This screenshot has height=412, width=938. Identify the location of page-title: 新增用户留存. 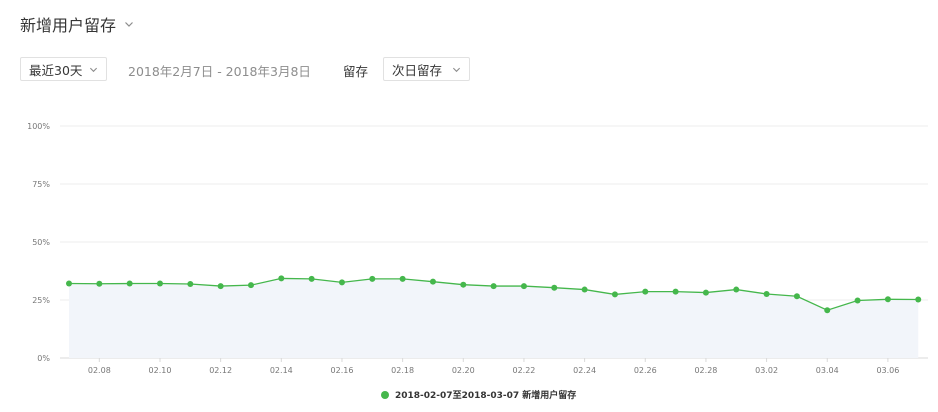
(68, 25).